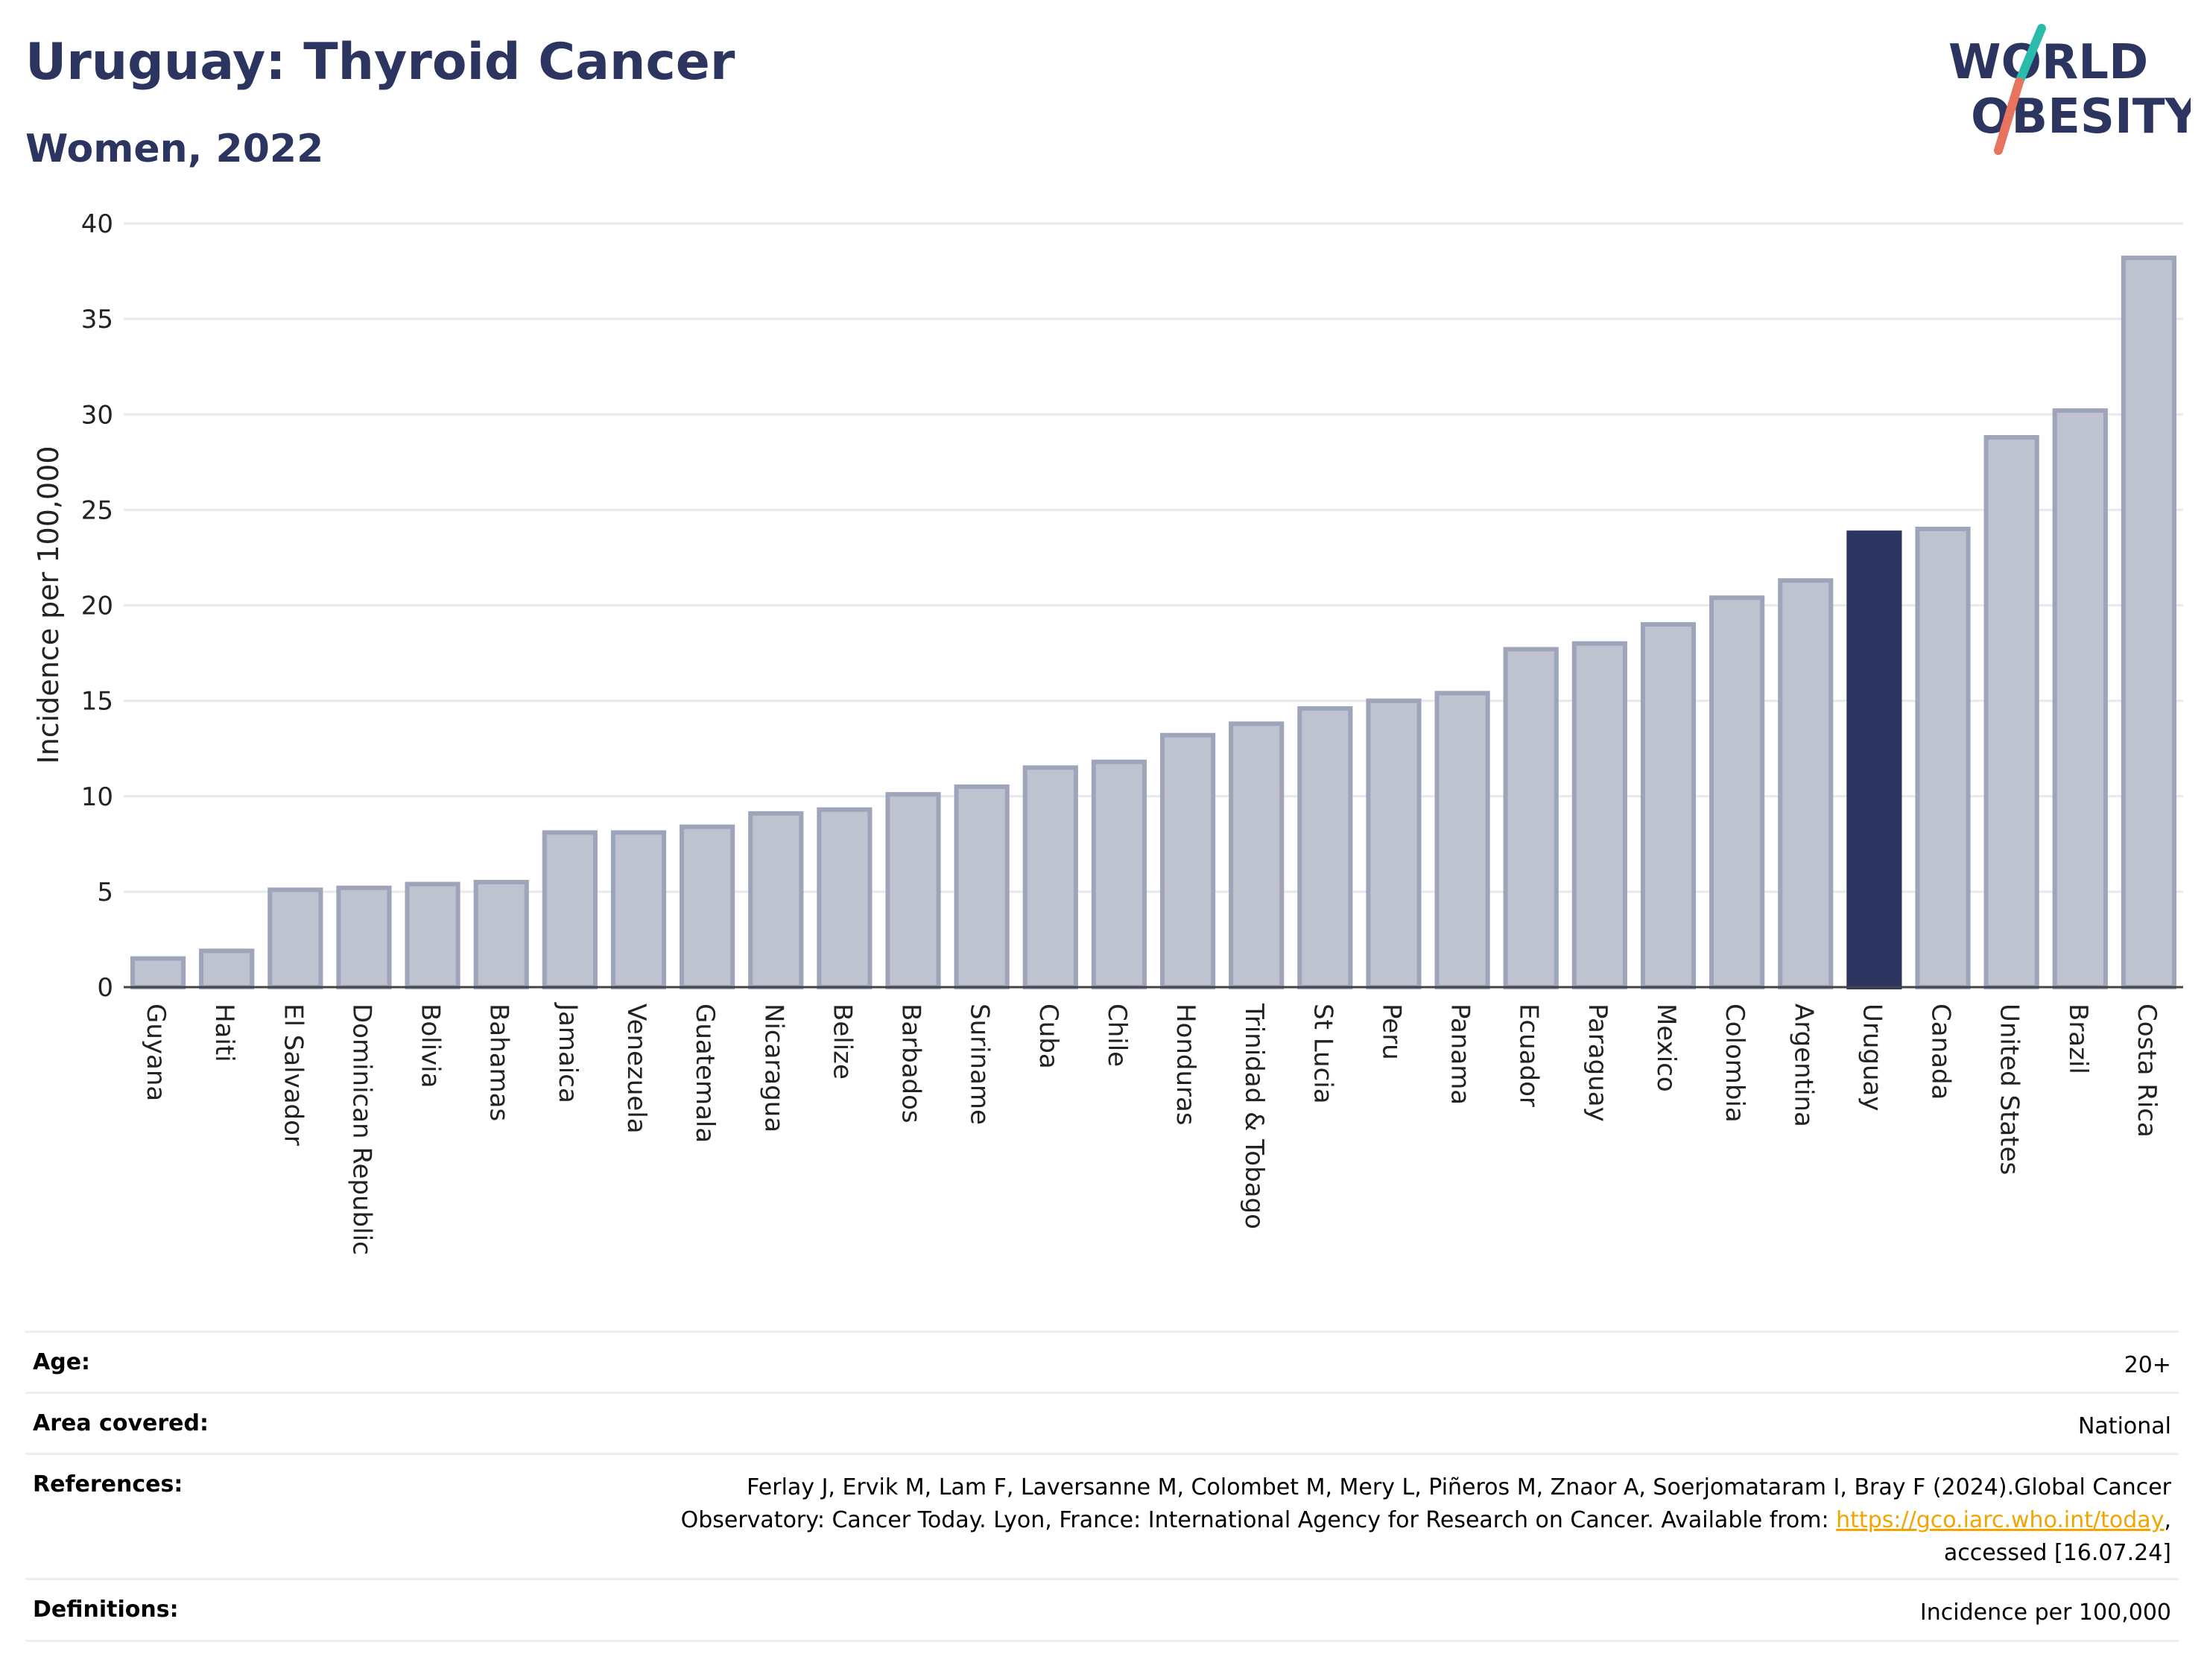  Describe the element at coordinates (1529, 1055) in the screenshot. I see `x-tick-label: Ecuador` at that location.